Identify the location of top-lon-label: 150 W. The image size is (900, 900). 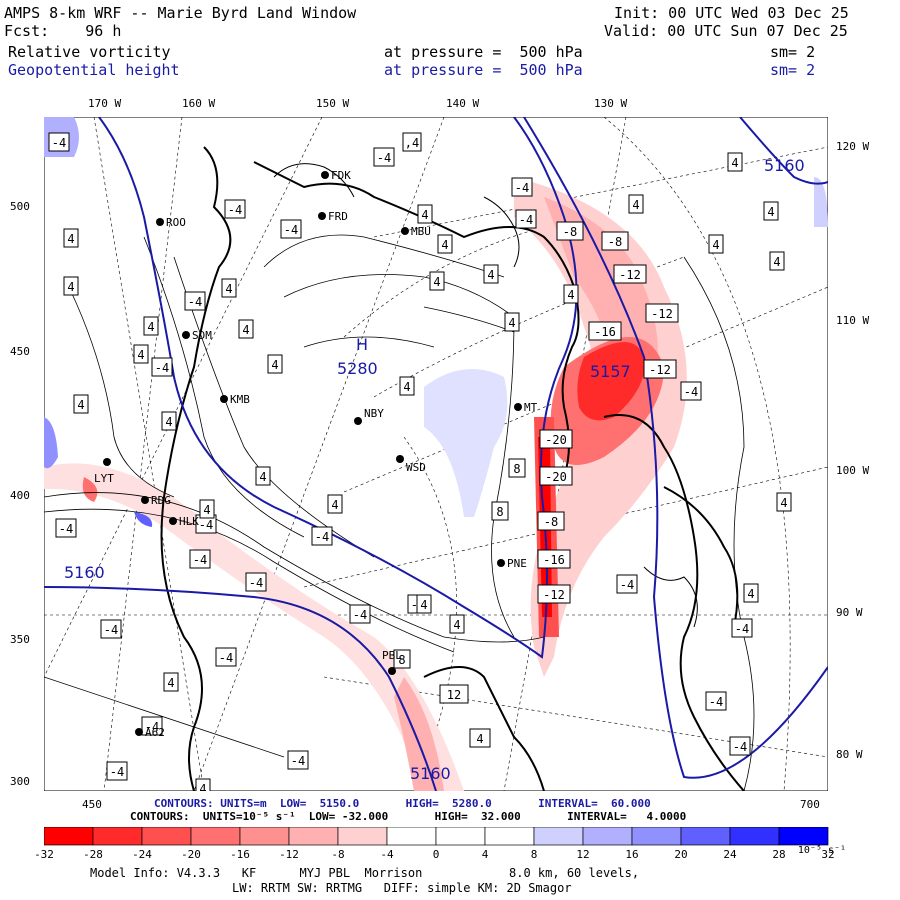
(333, 103).